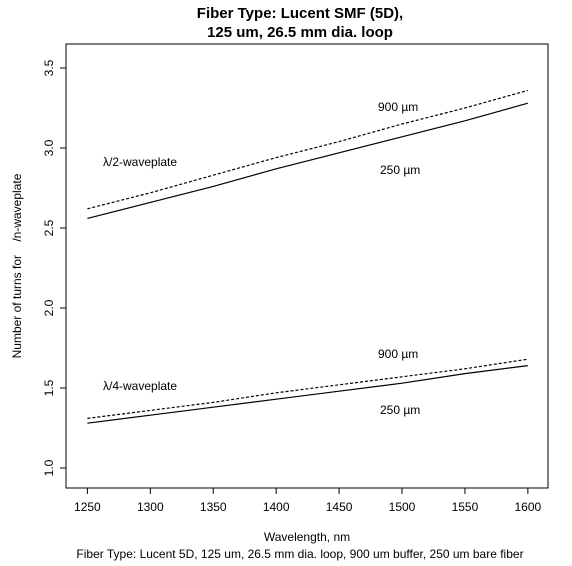 This screenshot has height=566, width=572. What do you see at coordinates (49, 147) in the screenshot?
I see `y-tick-label: 3.0` at bounding box center [49, 147].